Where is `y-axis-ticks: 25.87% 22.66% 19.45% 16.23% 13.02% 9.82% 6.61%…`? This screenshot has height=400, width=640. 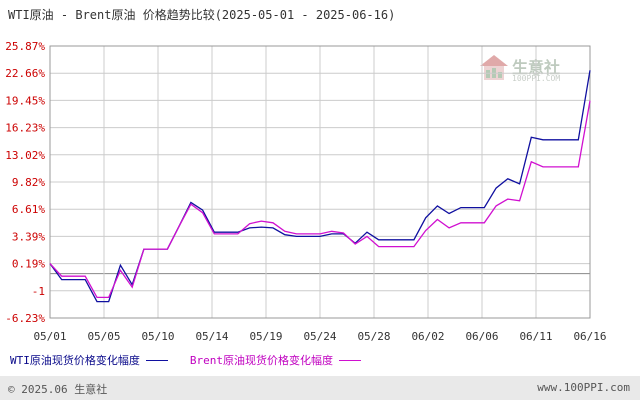
y-axis-ticks: 25.87% 22.66% 19.45% 16.23% 13.02% 9.82% 6.61%… is located at coordinates (25, 182).